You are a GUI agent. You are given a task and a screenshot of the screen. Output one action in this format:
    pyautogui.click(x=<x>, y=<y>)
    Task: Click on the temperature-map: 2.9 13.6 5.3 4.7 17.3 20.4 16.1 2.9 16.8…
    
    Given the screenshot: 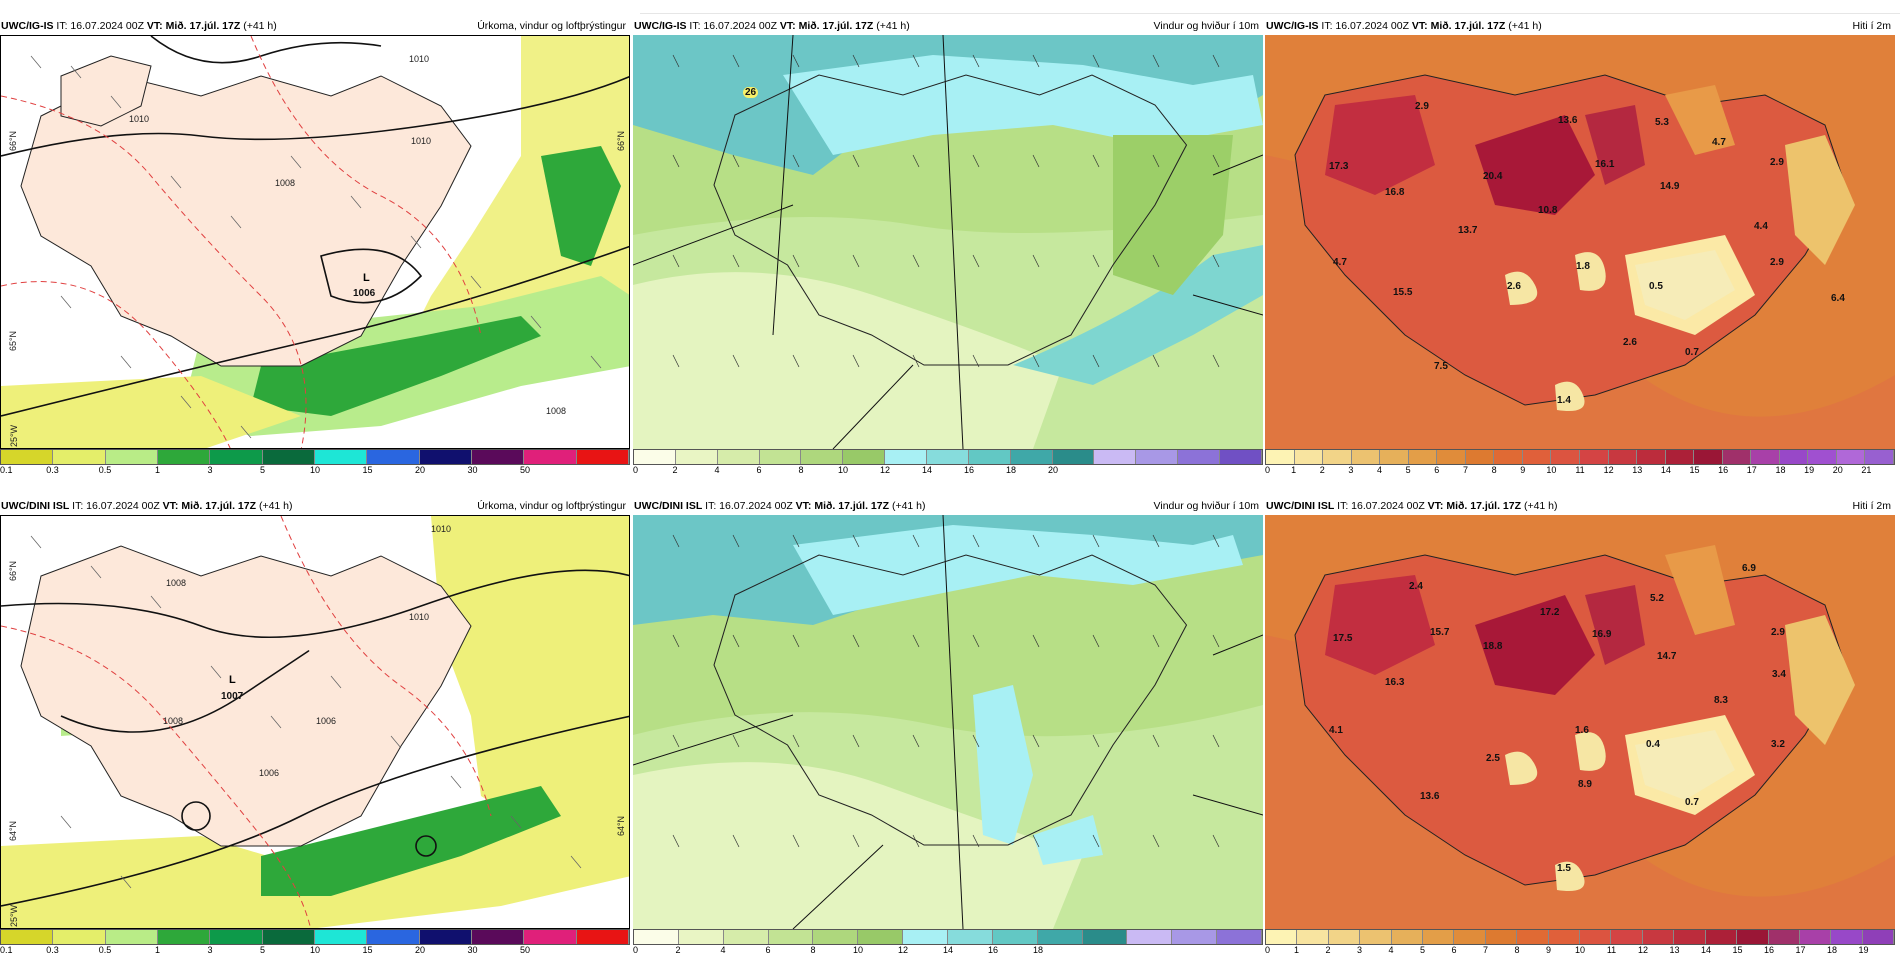 What is the action you would take?
    pyautogui.click(x=1580, y=242)
    